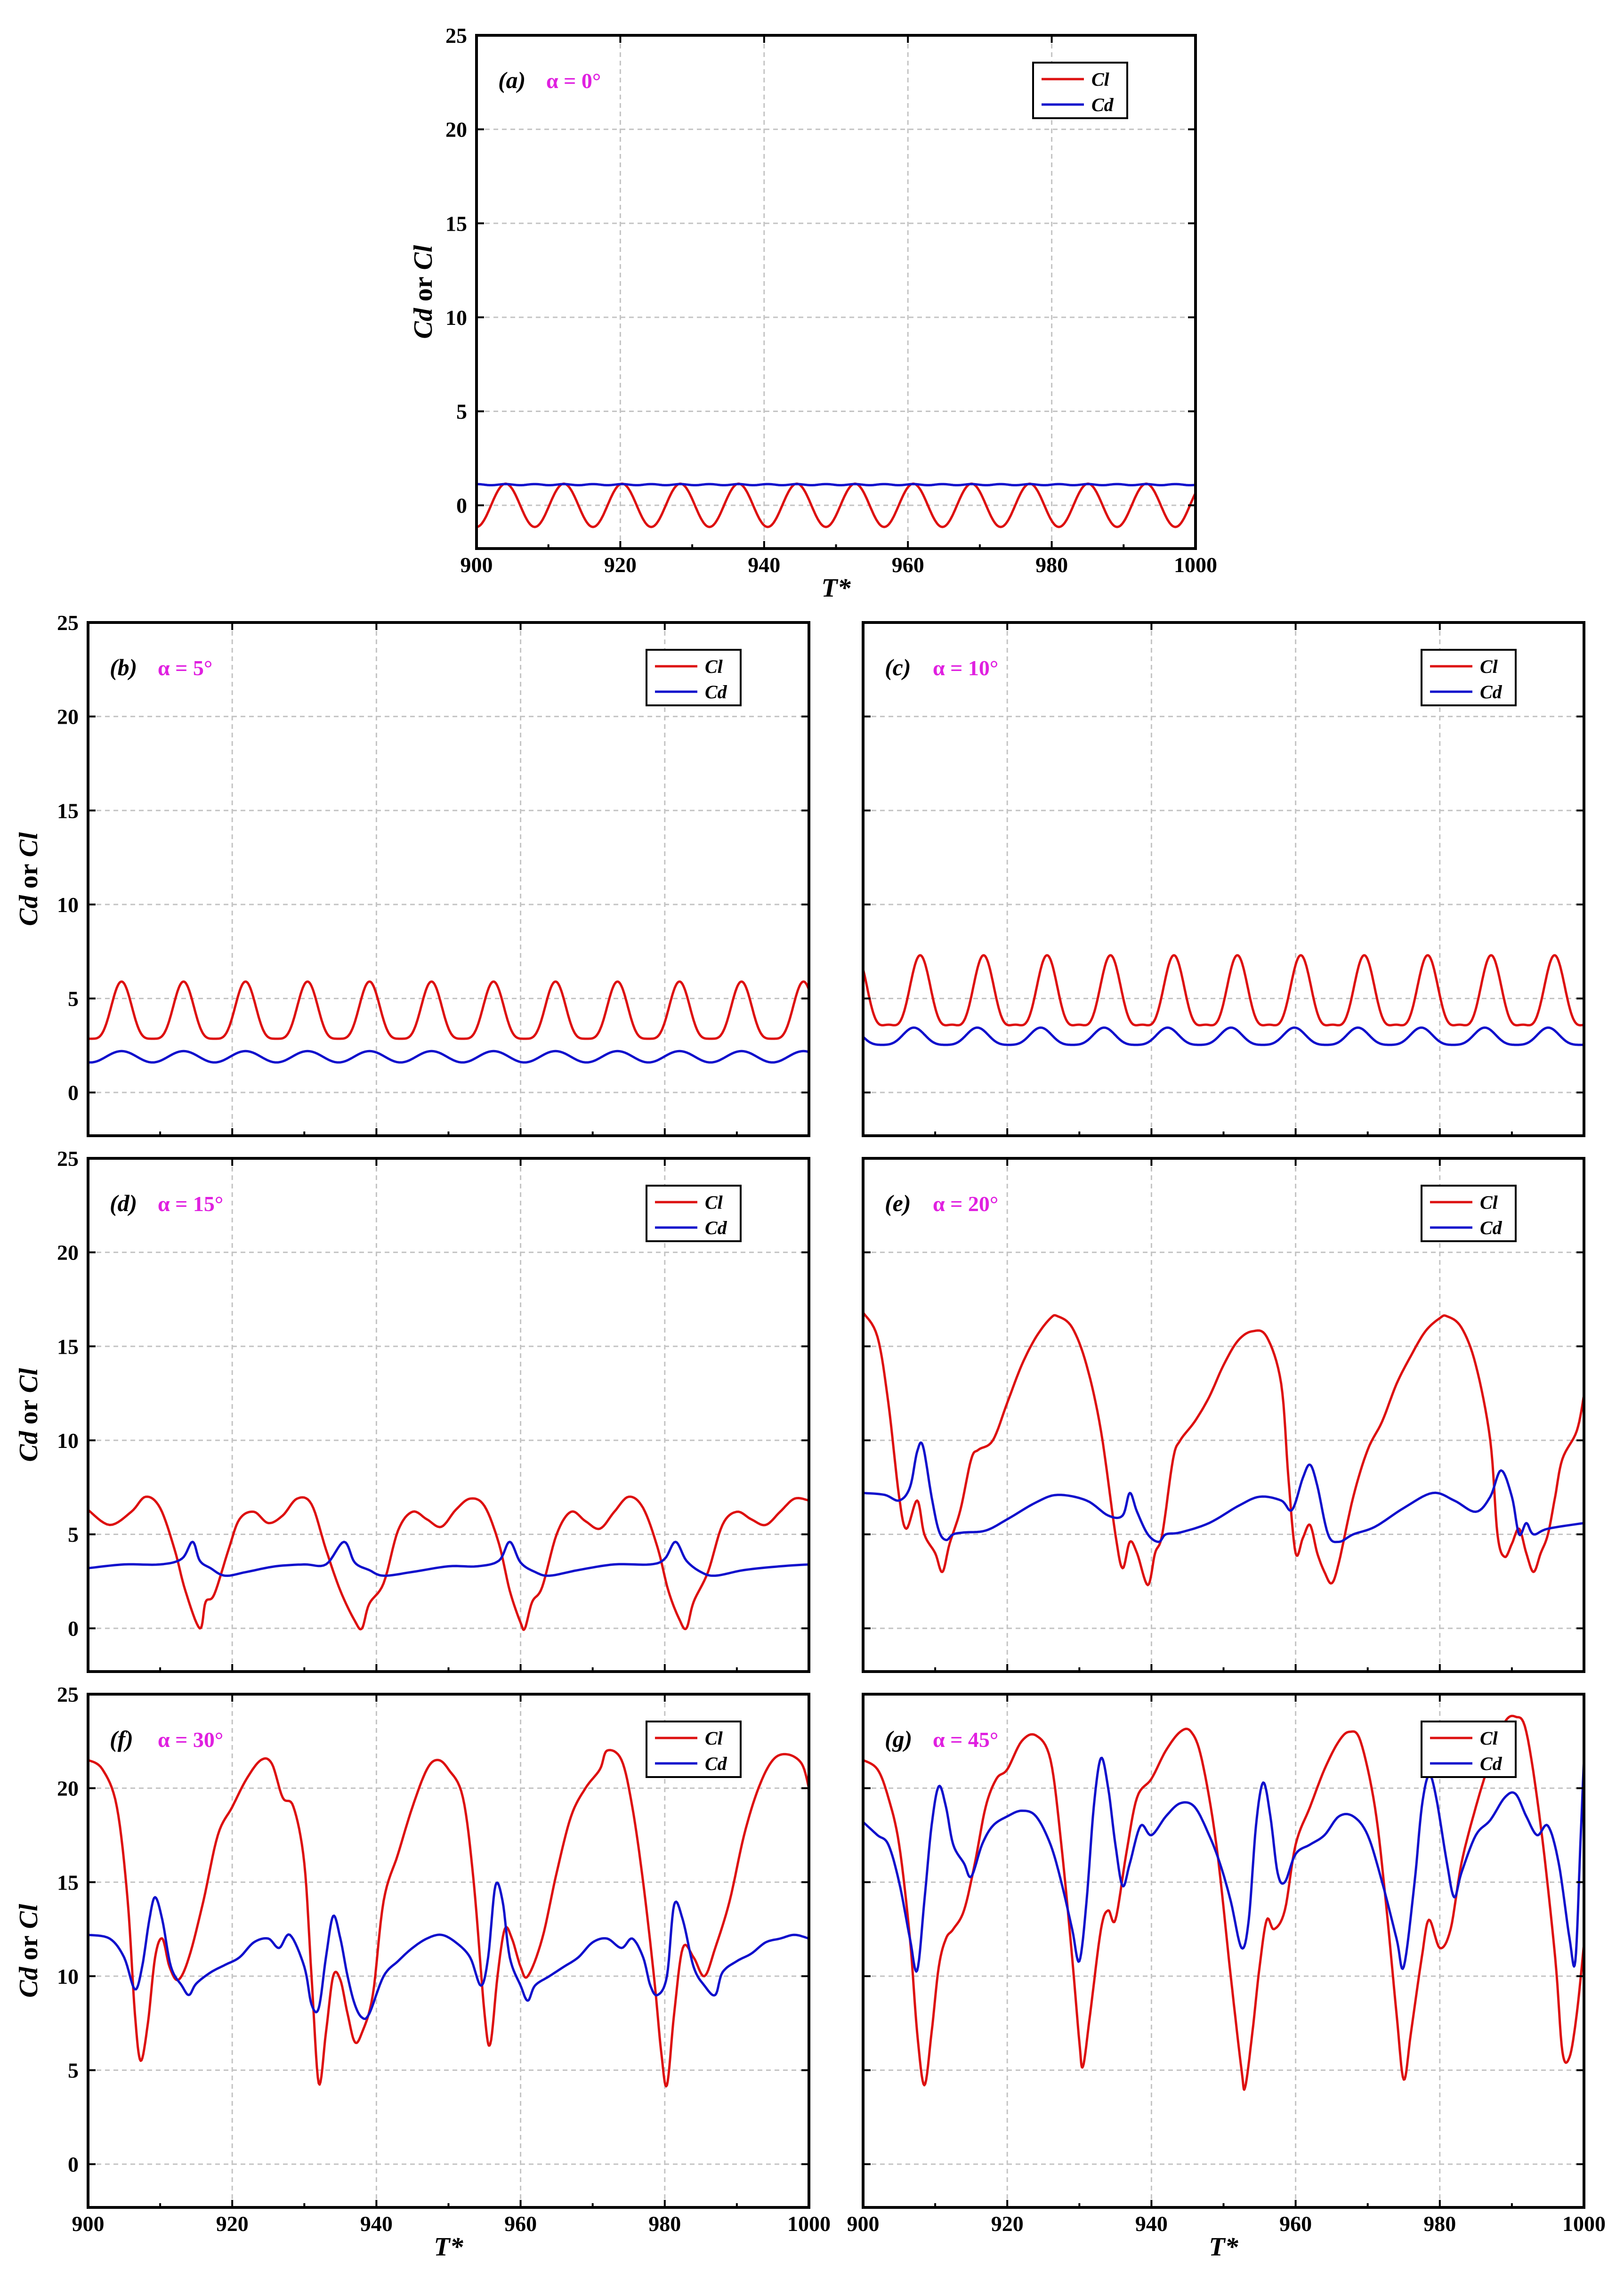  I want to click on chart-panel-b: 0 5 10 15 20 25 Cd or Cl (b) α = 5° Cl Cd, so click(412, 874).